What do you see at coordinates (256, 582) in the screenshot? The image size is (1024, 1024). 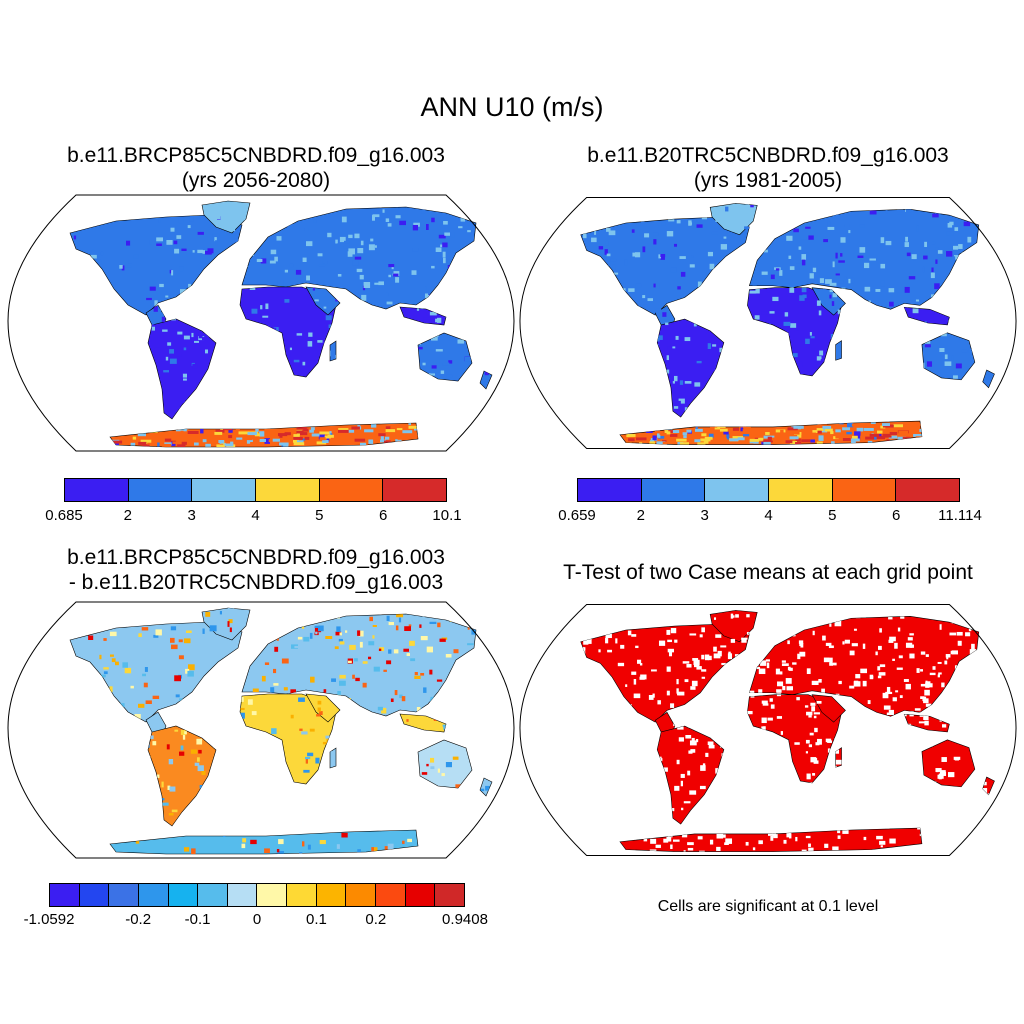 I see `panel3-case-b: - b.e11.B20TRC5CNBDRD.f09_g16.003` at bounding box center [256, 582].